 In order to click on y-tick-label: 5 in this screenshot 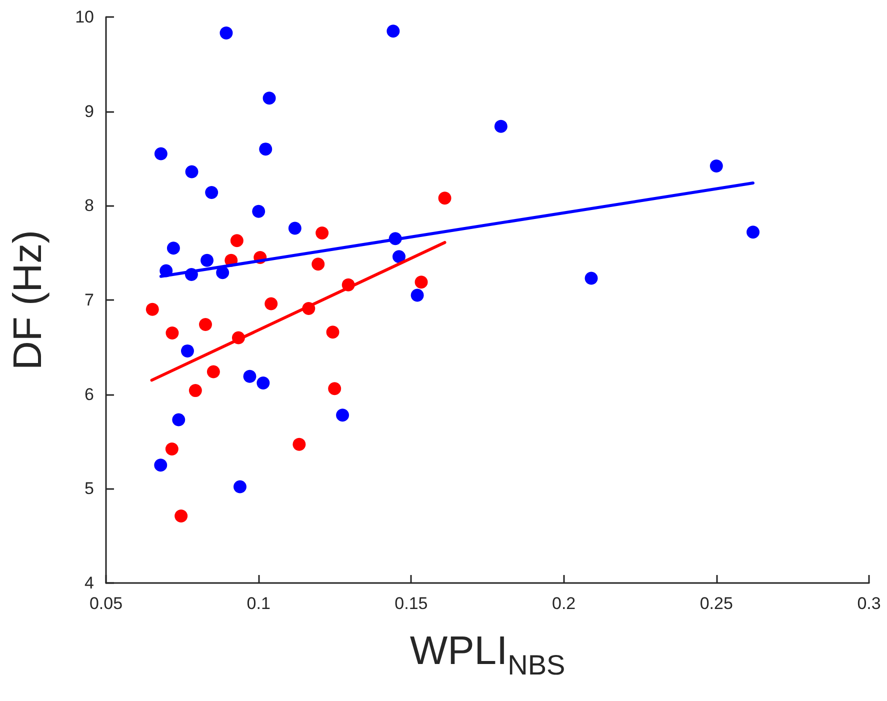, I will do `click(89, 488)`.